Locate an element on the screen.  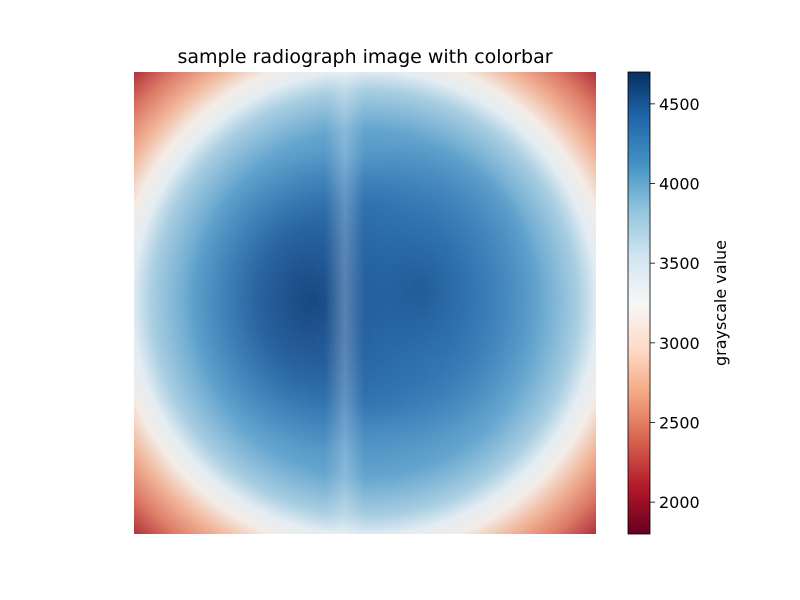
colorbar-tick-label: 2500 is located at coordinates (679, 422).